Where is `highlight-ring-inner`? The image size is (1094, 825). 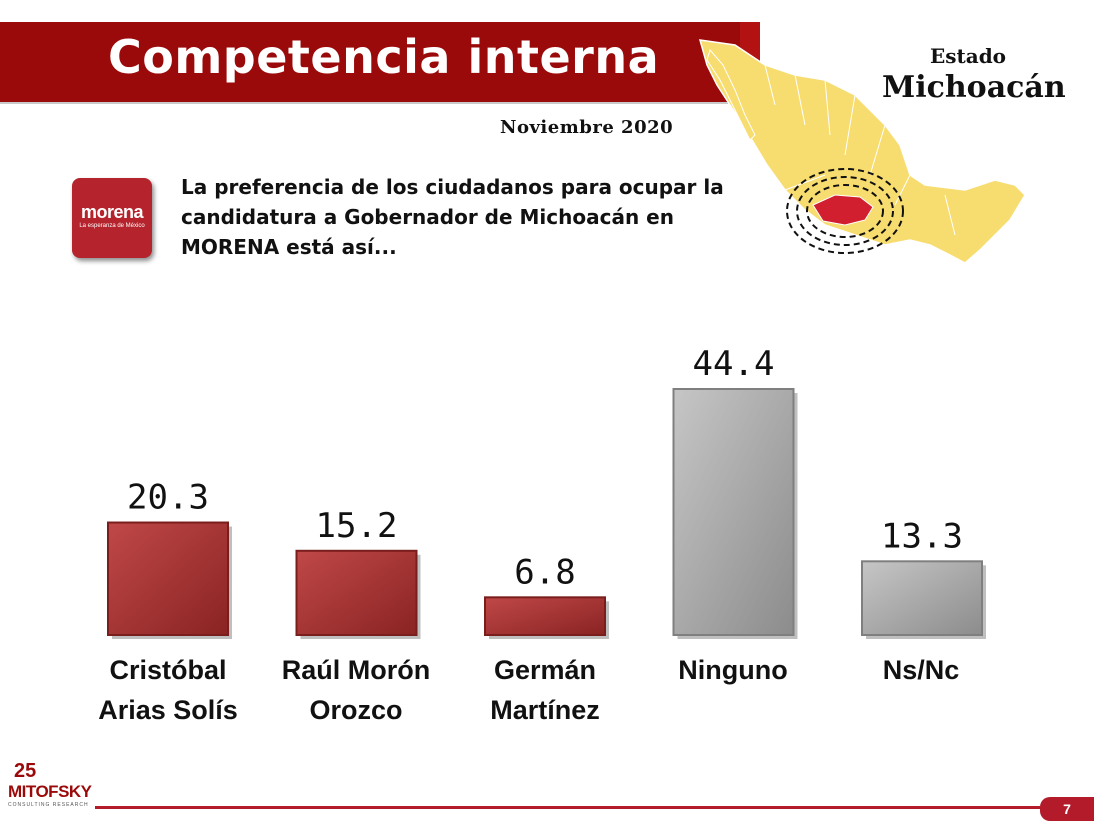
highlight-ring-inner is located at coordinates (845, 211).